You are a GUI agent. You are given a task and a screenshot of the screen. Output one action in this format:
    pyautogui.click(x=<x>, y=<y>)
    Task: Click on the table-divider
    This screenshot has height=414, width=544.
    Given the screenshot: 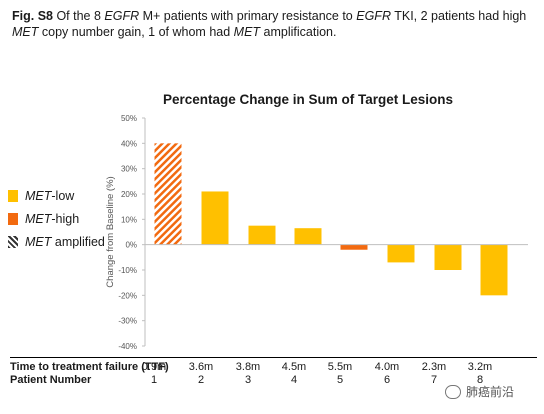 What is the action you would take?
    pyautogui.click(x=273, y=357)
    